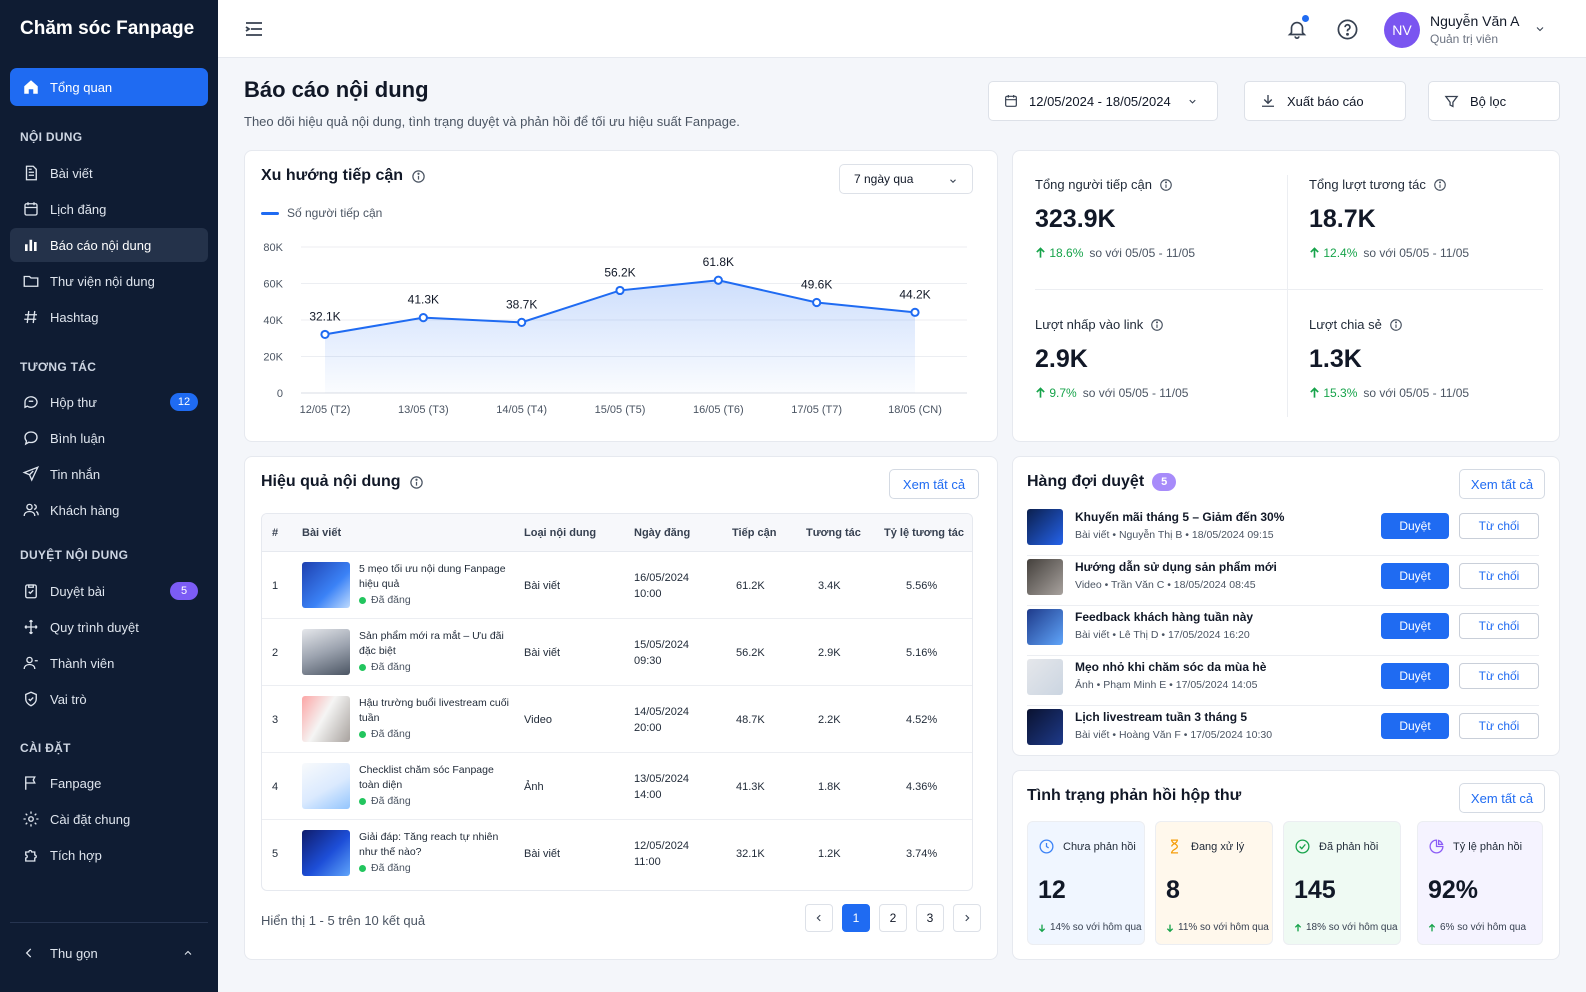  Describe the element at coordinates (906, 179) in the screenshot. I see `period-select: 7 ngày qua` at that location.